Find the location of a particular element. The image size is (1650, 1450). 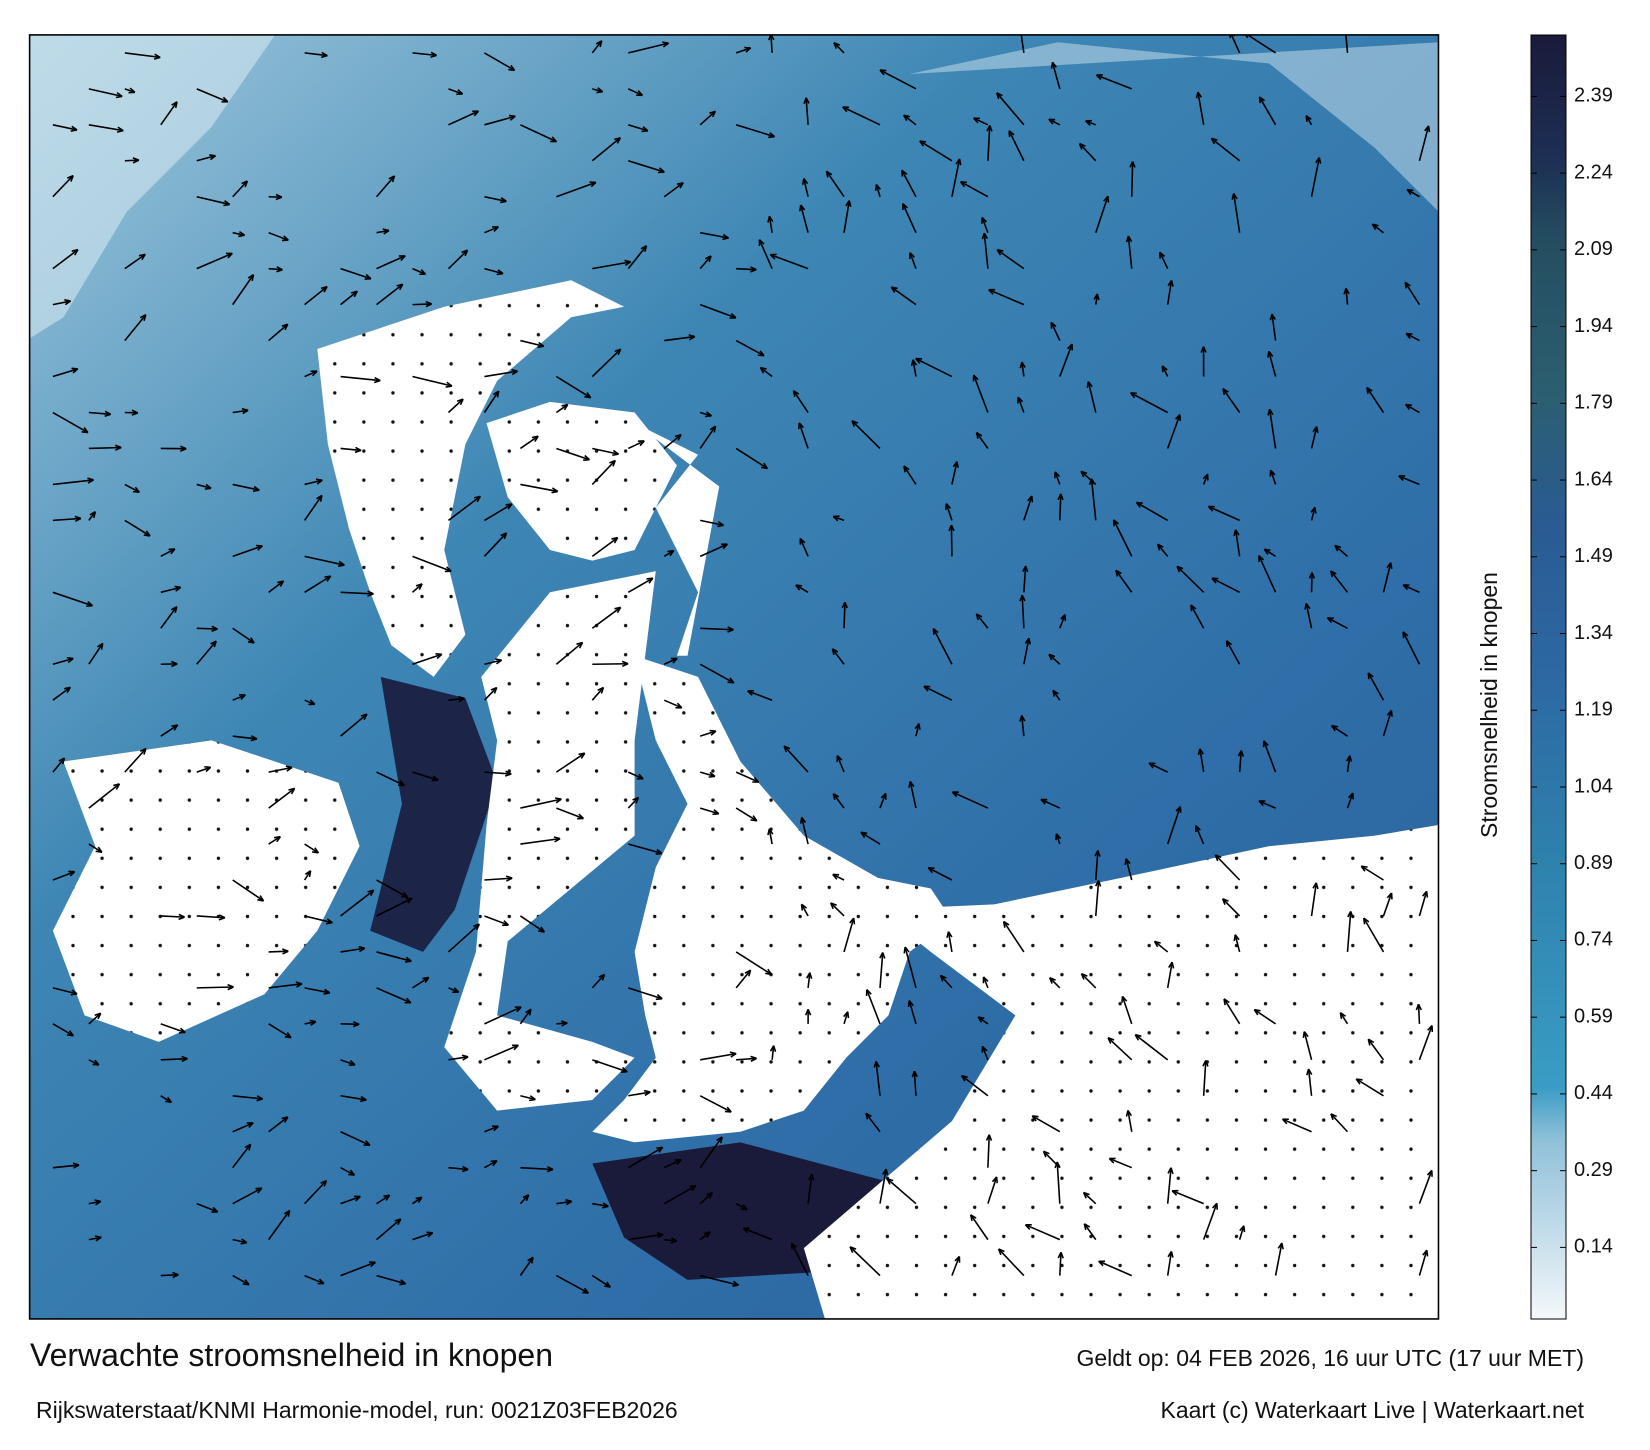

colorbar-tick-label: 2.24 is located at coordinates (1593, 172).